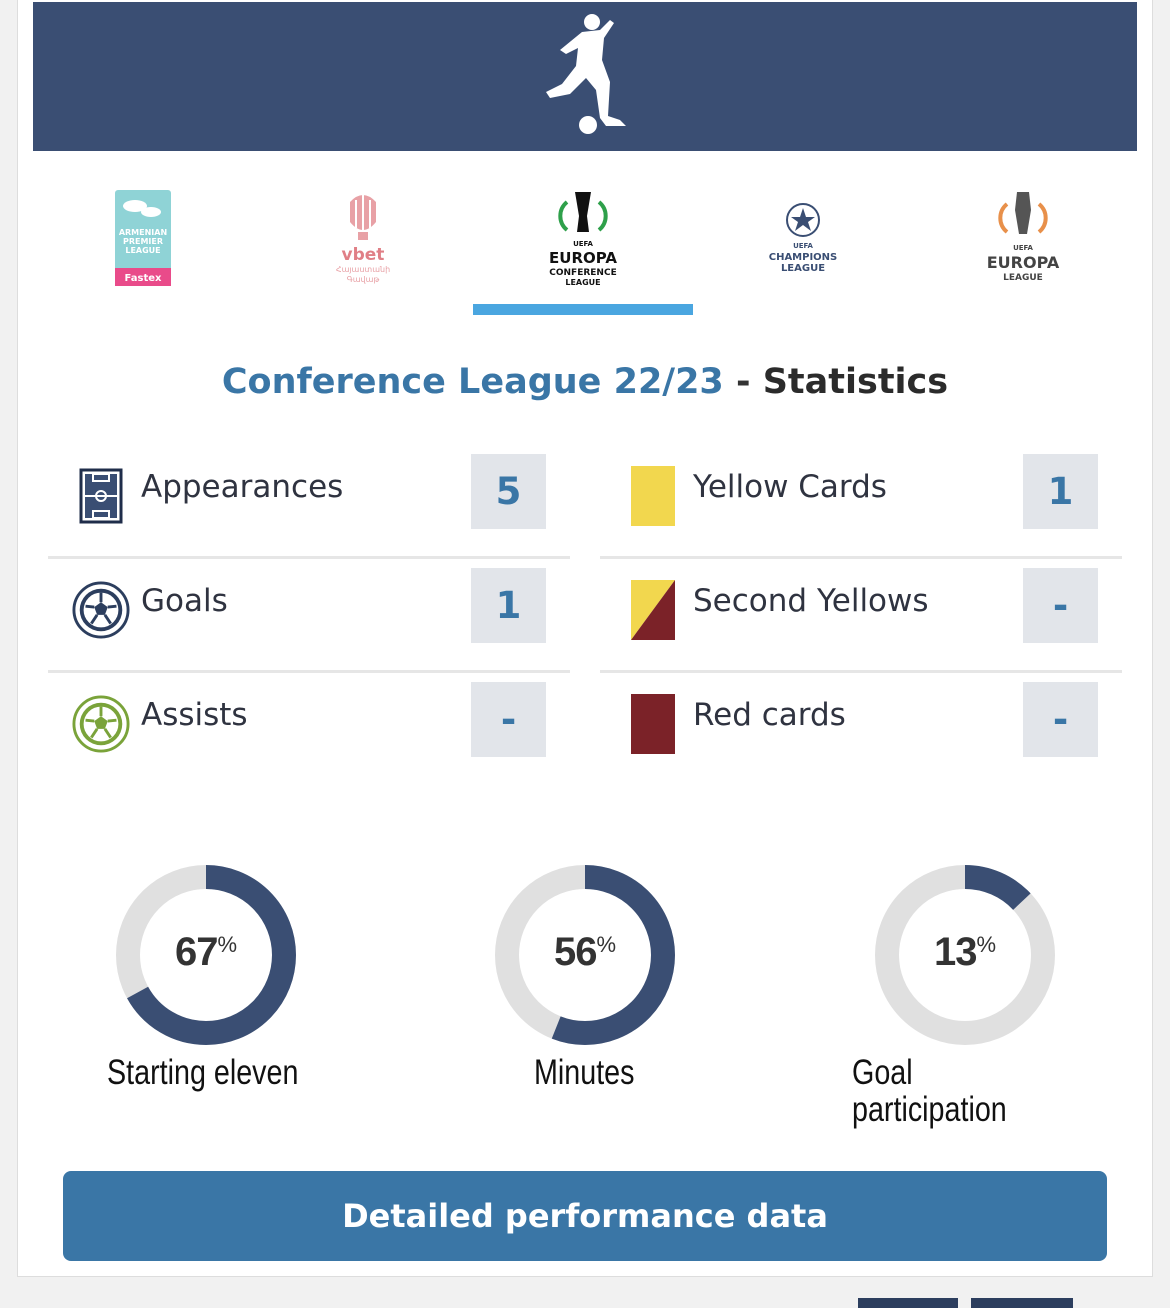 The height and width of the screenshot is (1308, 1170). Describe the element at coordinates (101, 610) in the screenshot. I see `soccer-ball-icon` at that location.